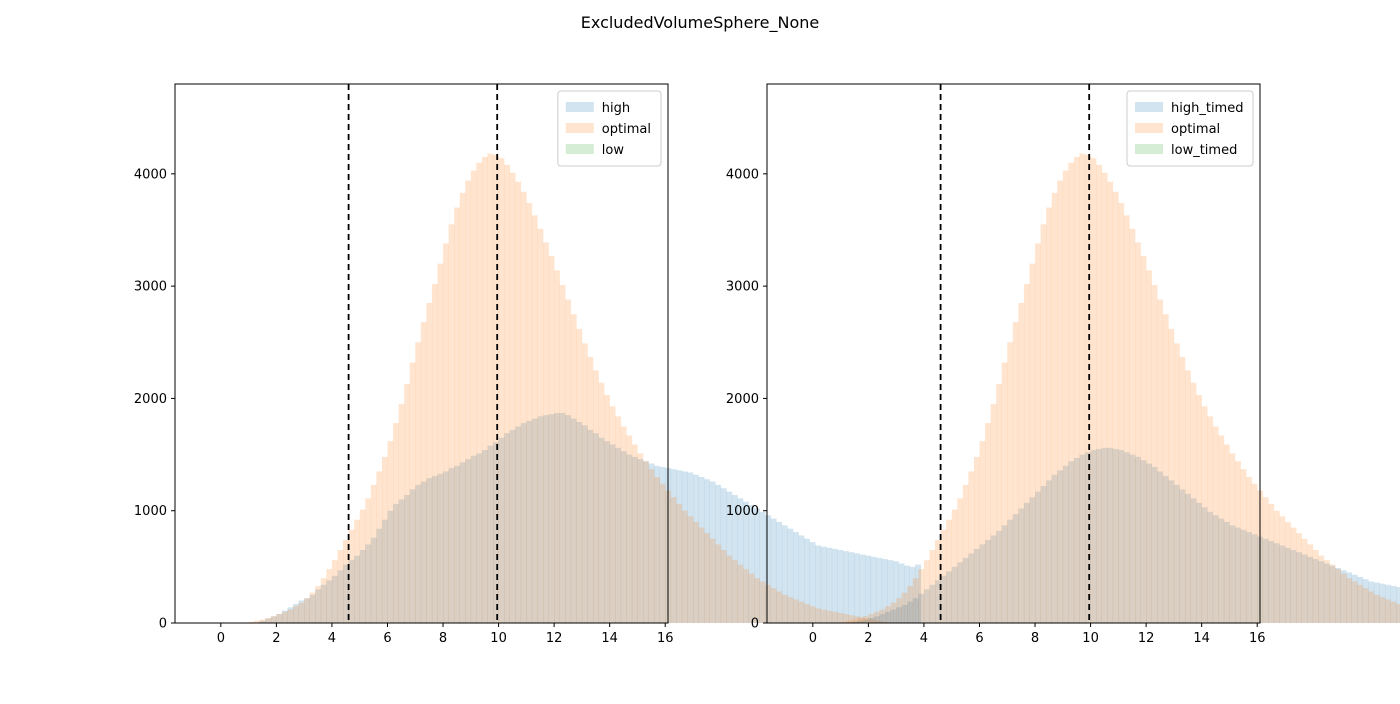 The width and height of the screenshot is (1400, 704). What do you see at coordinates (613, 150) in the screenshot?
I see `legend-label: low` at bounding box center [613, 150].